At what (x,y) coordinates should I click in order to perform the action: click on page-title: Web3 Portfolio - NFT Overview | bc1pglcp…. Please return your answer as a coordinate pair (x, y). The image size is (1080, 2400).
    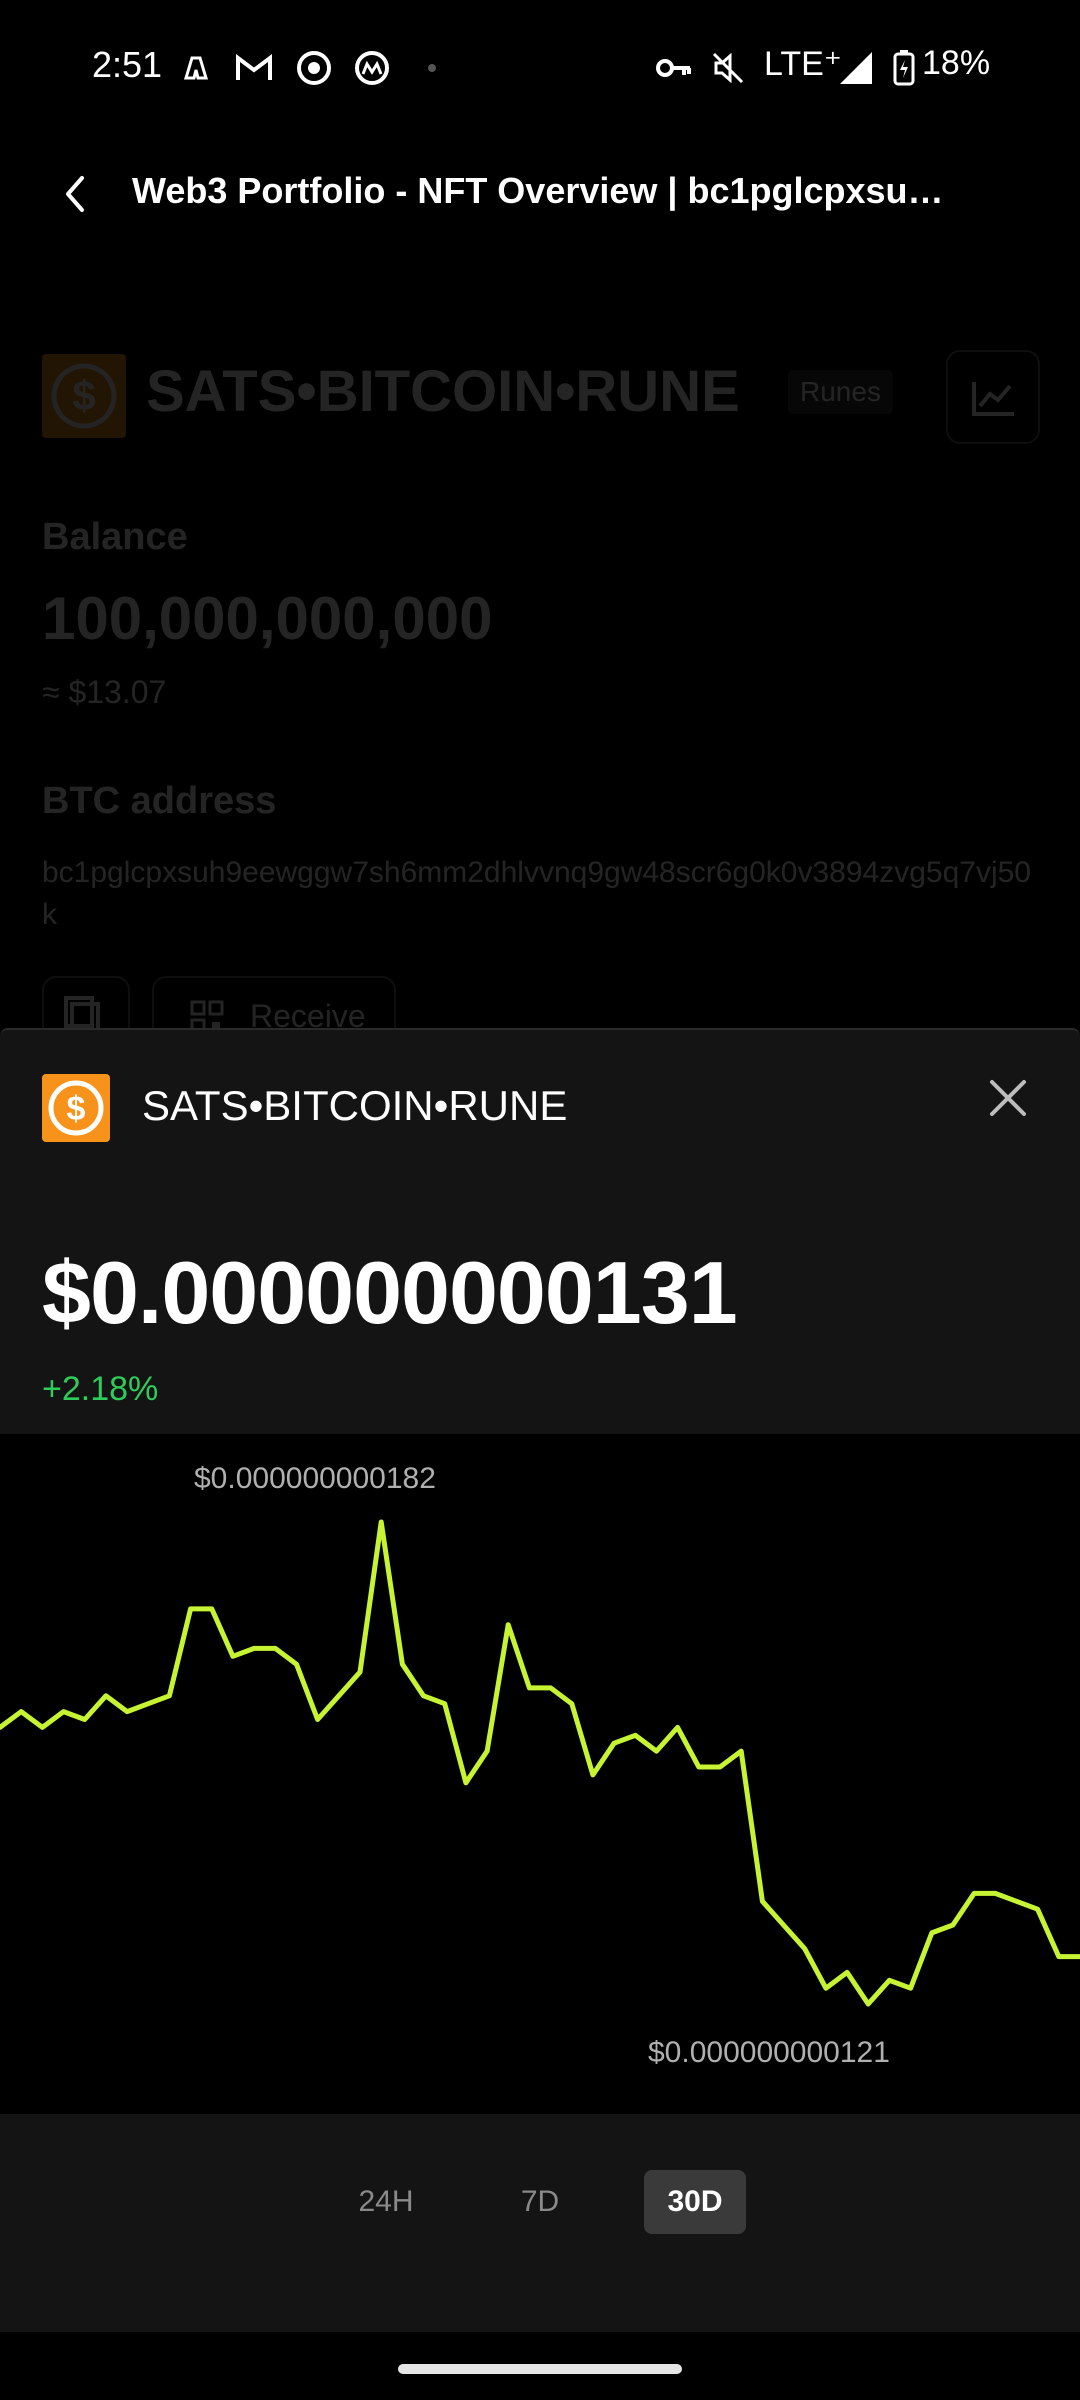
    Looking at the image, I should click on (538, 190).